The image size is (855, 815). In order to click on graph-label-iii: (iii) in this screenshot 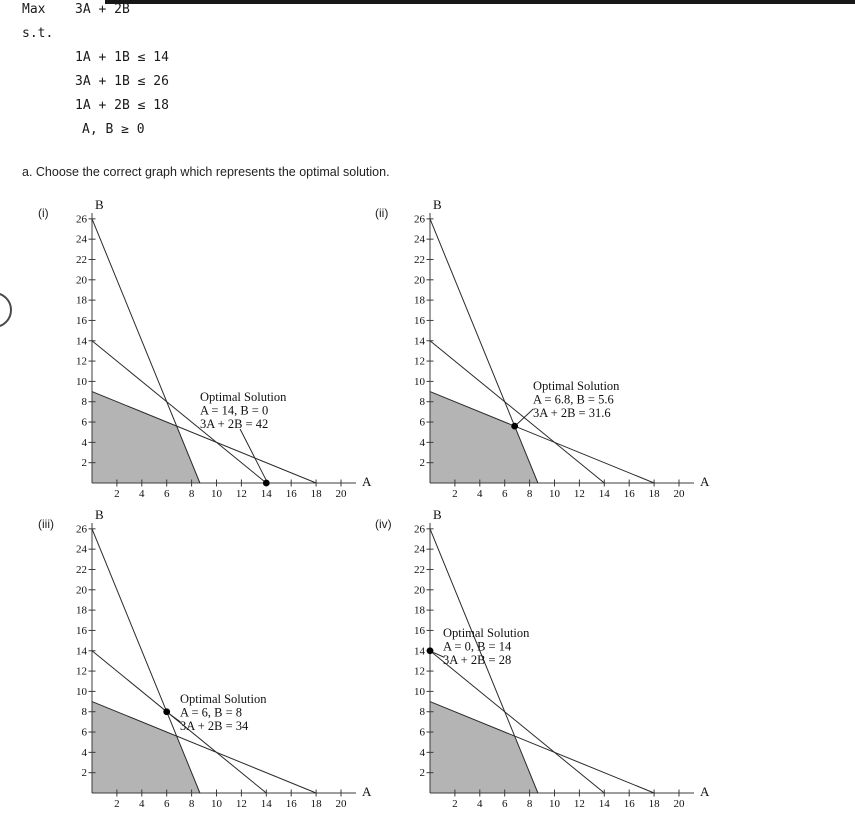, I will do `click(46, 524)`.